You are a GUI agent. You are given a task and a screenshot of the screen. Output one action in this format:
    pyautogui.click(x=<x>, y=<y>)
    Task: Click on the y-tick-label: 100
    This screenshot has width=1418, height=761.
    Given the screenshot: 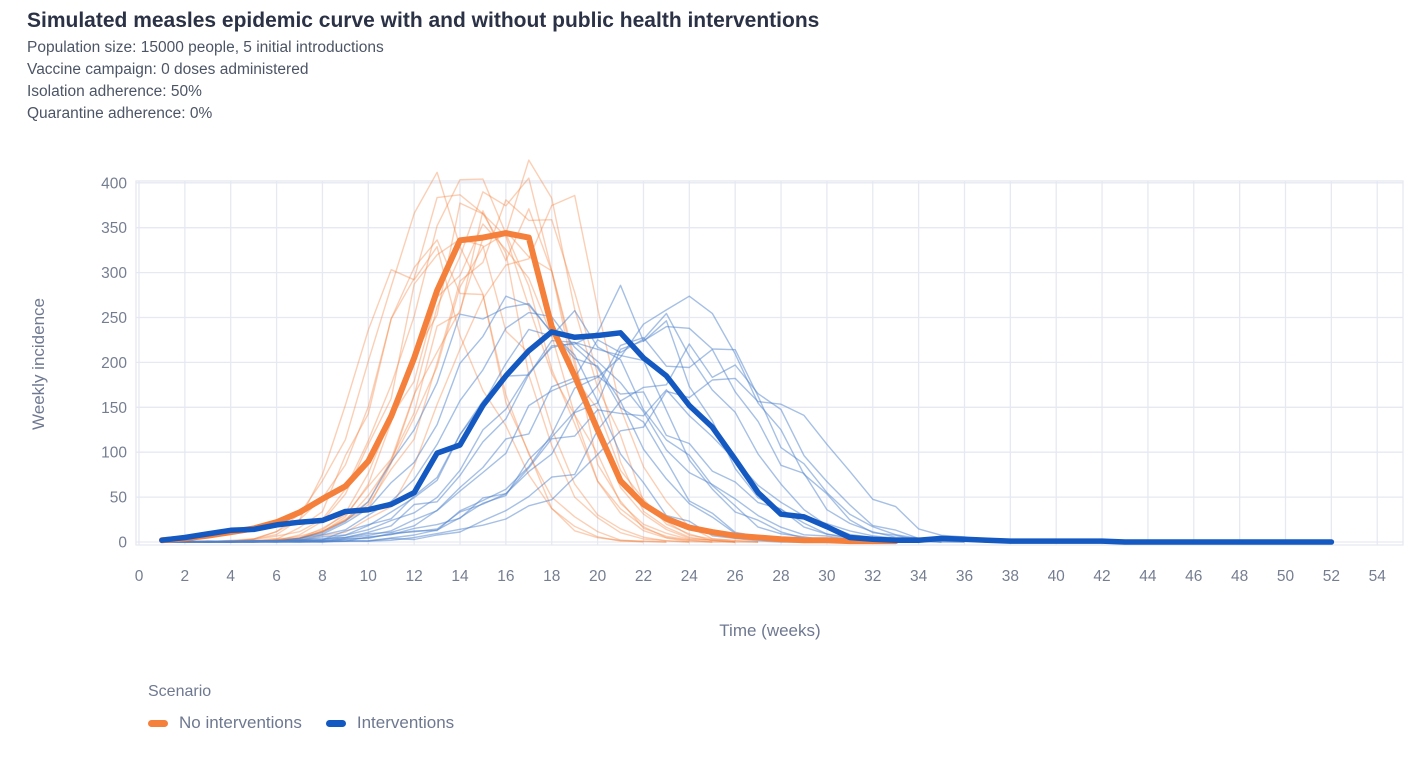 What is the action you would take?
    pyautogui.click(x=114, y=453)
    